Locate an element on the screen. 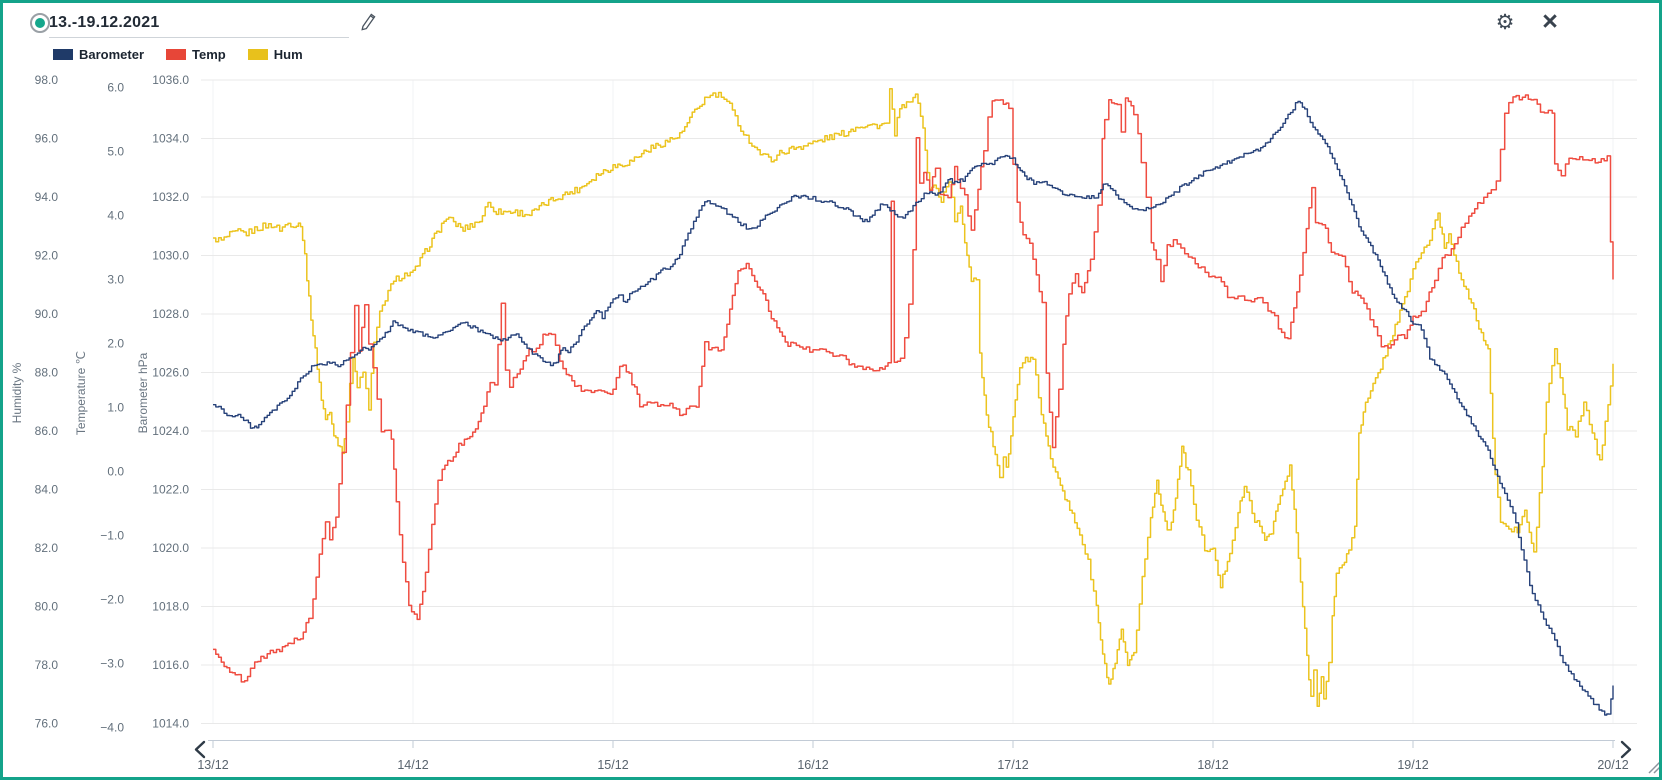 The height and width of the screenshot is (780, 1662). y-tick-barometer: 1030.0 is located at coordinates (170, 256).